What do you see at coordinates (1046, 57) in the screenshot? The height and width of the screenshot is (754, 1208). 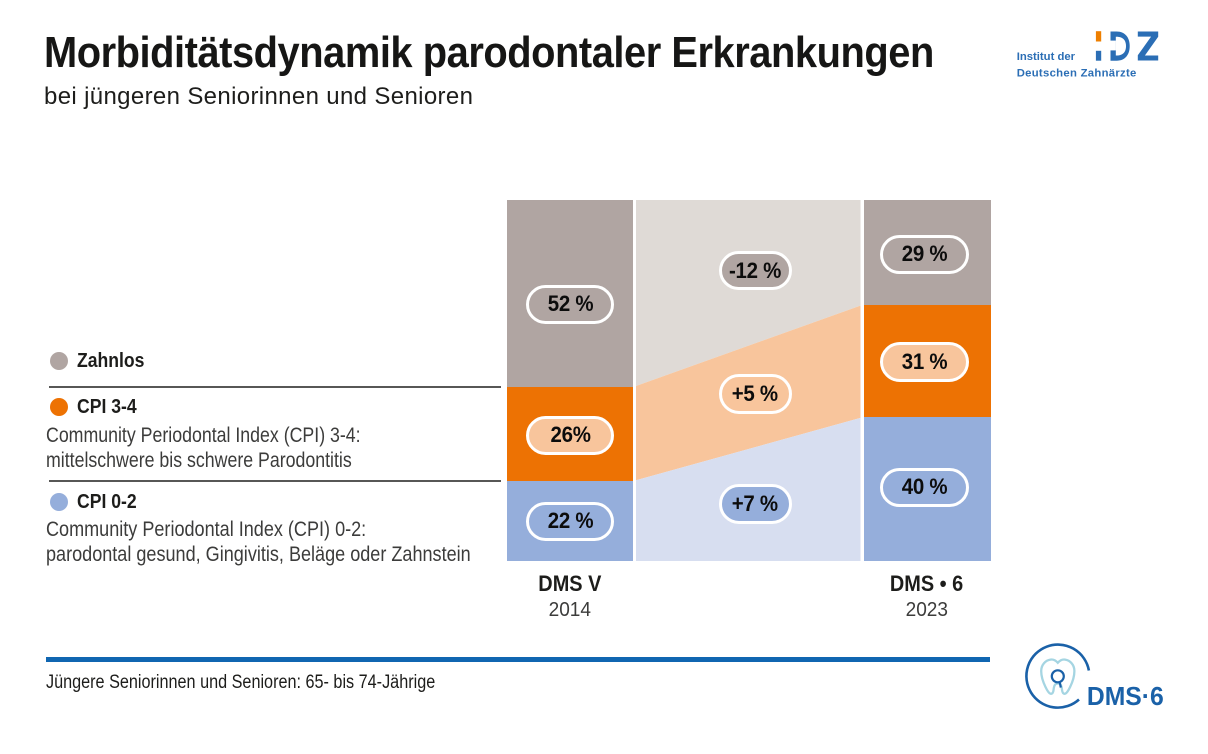 I see `svg-text: Institut der` at bounding box center [1046, 57].